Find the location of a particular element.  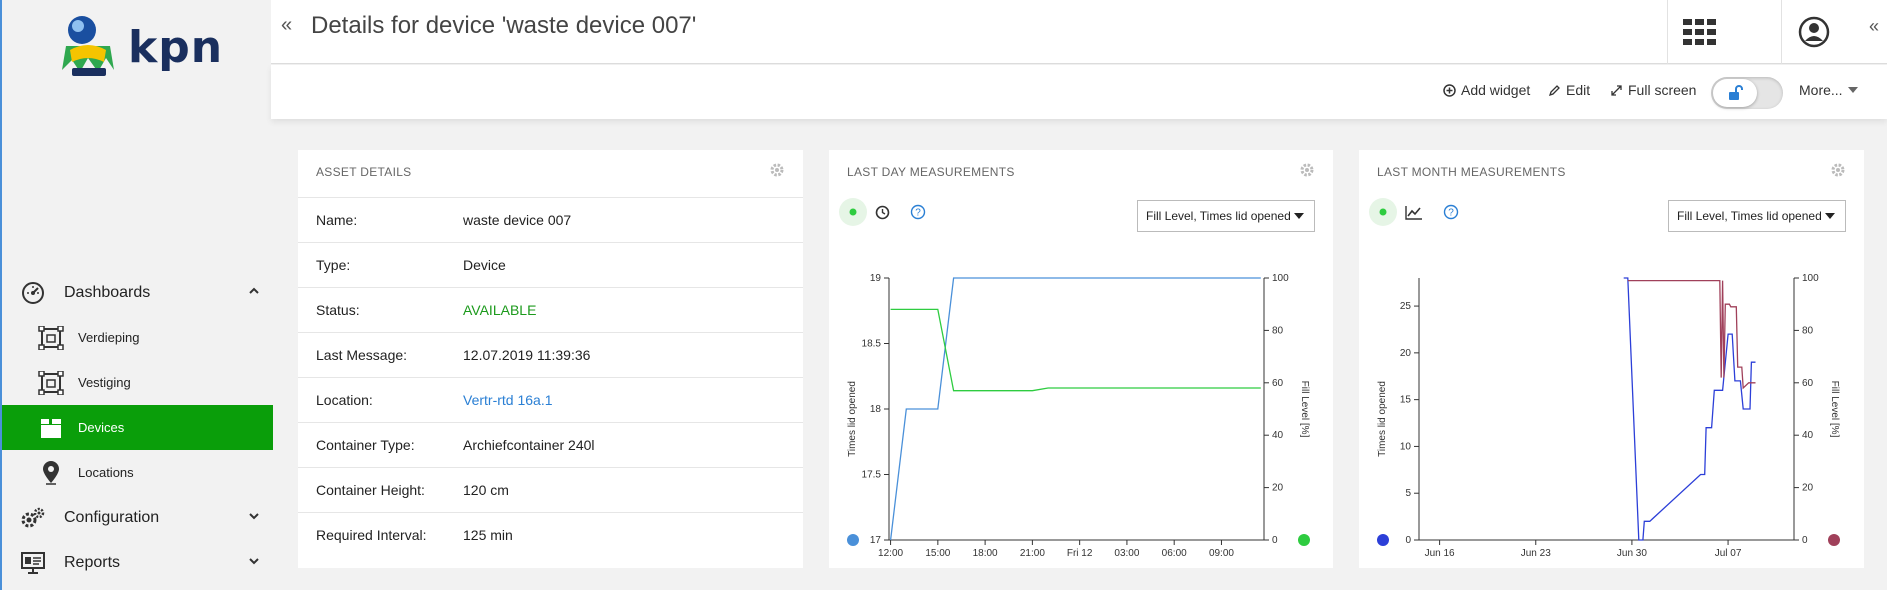

detail-row-container-height: Container Height: 120 cm is located at coordinates (550, 489).